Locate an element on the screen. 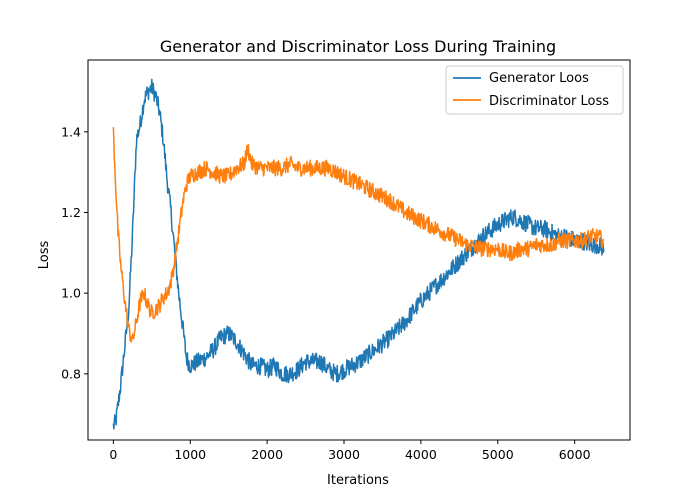  x-axis: 0 1000 2000 3000 4000 5000 6000 is located at coordinates (350, 451).